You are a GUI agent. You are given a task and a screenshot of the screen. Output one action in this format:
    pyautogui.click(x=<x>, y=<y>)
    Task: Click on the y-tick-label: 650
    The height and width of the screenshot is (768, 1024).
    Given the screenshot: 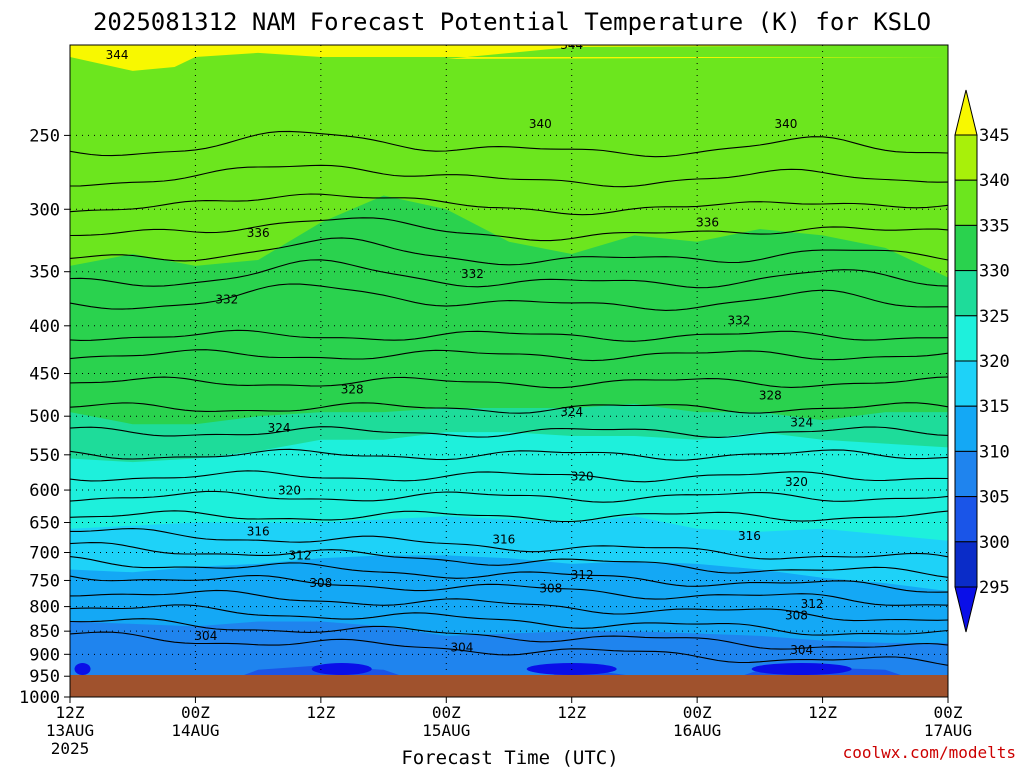 What is the action you would take?
    pyautogui.click(x=44, y=523)
    